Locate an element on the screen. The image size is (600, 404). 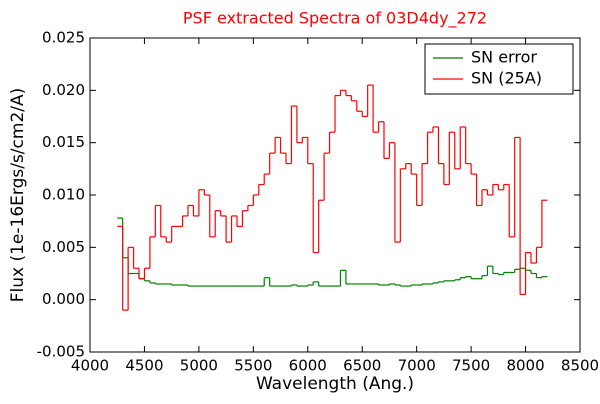
x-tick-label: 4000 is located at coordinates (90, 366).